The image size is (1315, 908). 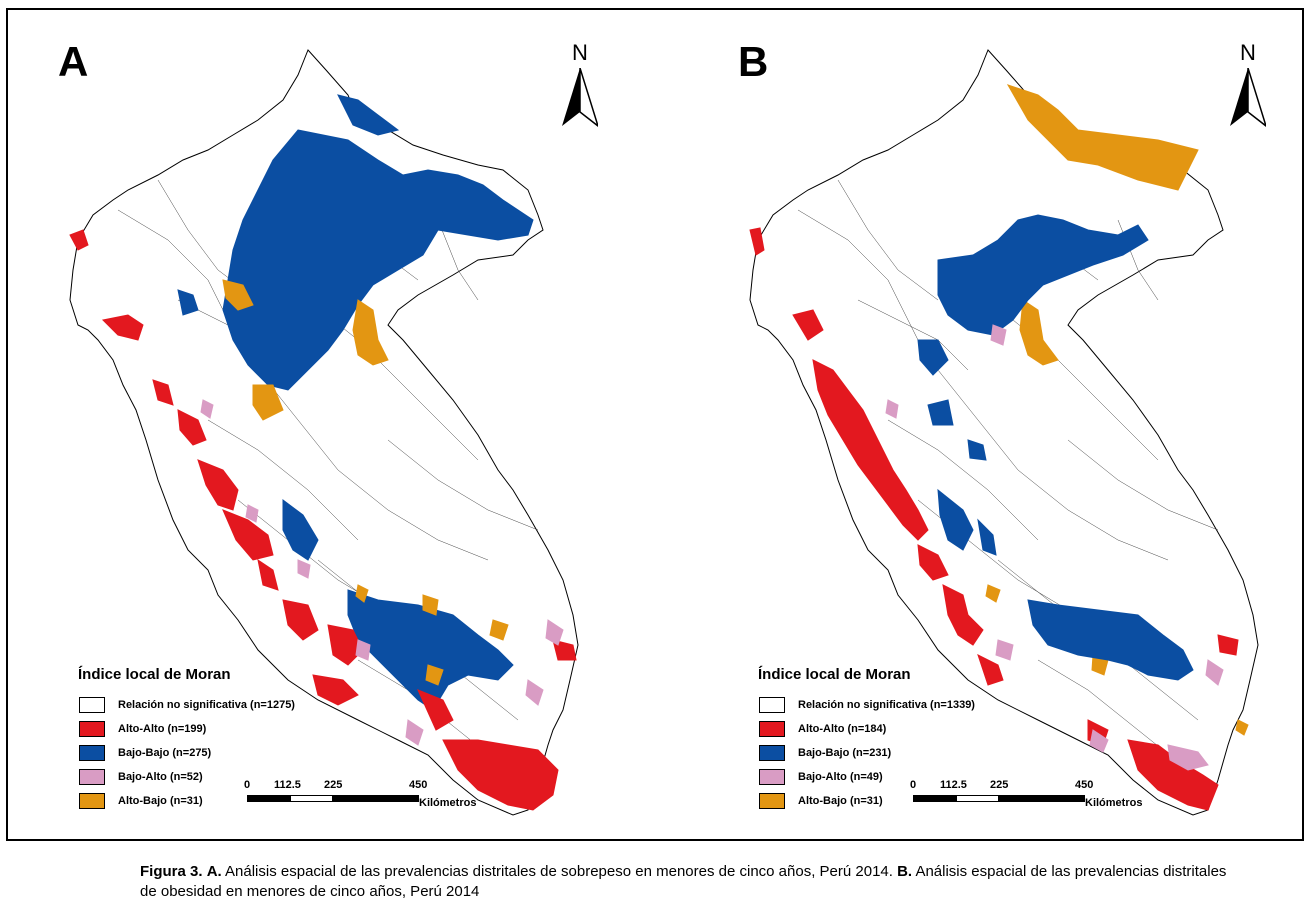 I want to click on legend-label: Relación no significativa (n=1275), so click(x=206, y=705).